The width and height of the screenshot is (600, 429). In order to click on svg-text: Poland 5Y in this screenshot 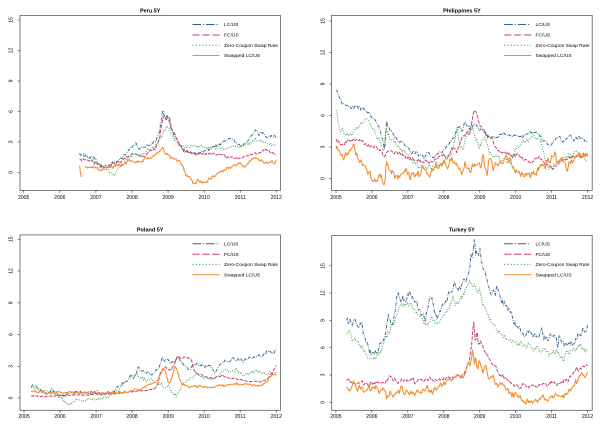, I will do `click(150, 231)`.